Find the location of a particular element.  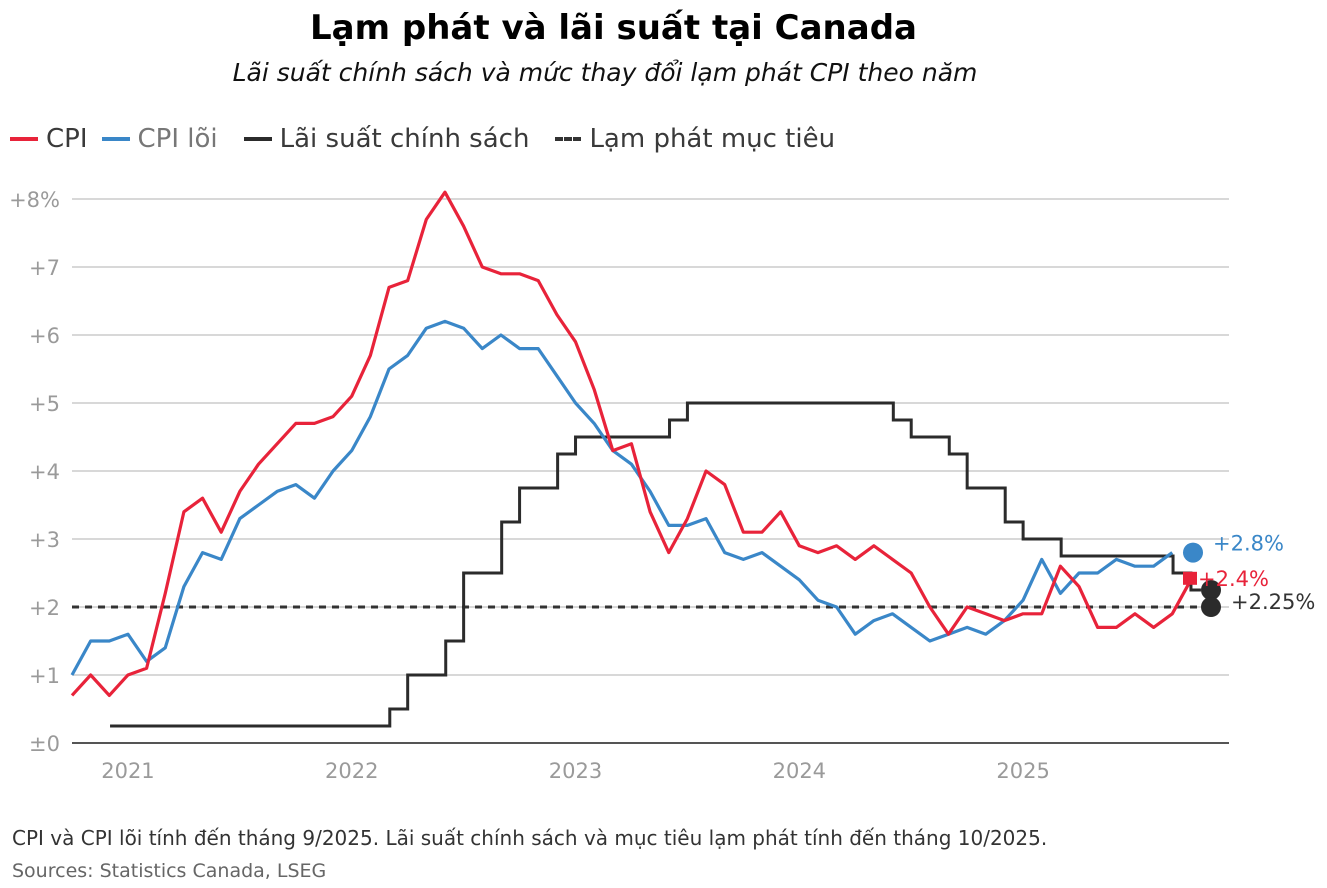

footer-sources: Sources: Statistics Canada, LSEG is located at coordinates (169, 871).